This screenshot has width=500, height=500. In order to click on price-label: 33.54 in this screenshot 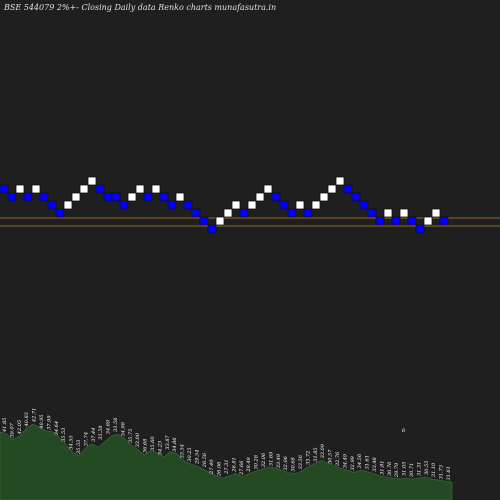, I will do `click(183, 451)`.